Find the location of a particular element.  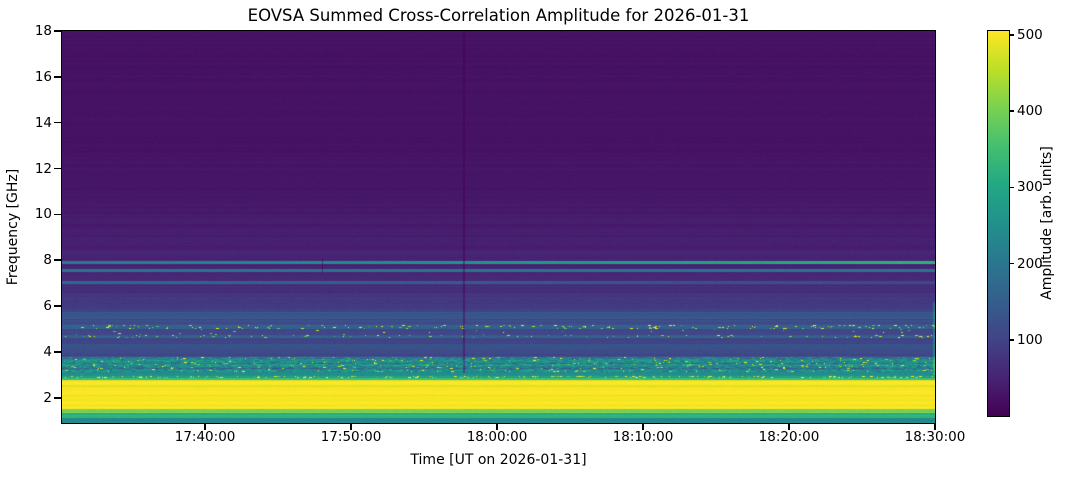

x-tick-label: 18:00:00 is located at coordinates (497, 437).